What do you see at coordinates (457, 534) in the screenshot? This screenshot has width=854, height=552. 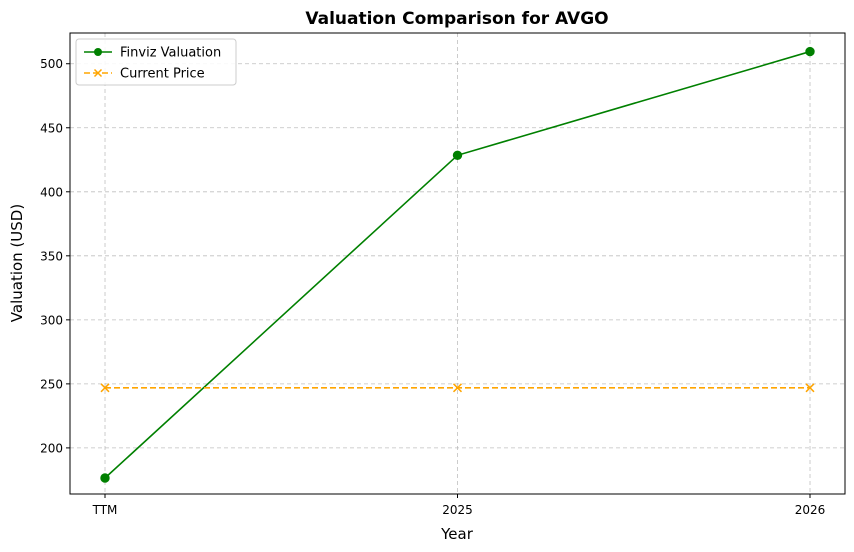 I see `x-axis-label: Year` at bounding box center [457, 534].